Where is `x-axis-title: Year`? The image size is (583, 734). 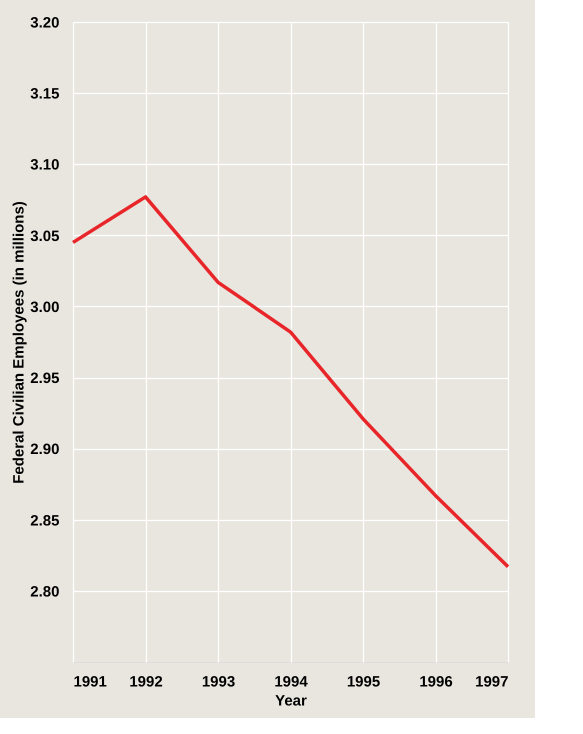 x-axis-title: Year is located at coordinates (291, 701).